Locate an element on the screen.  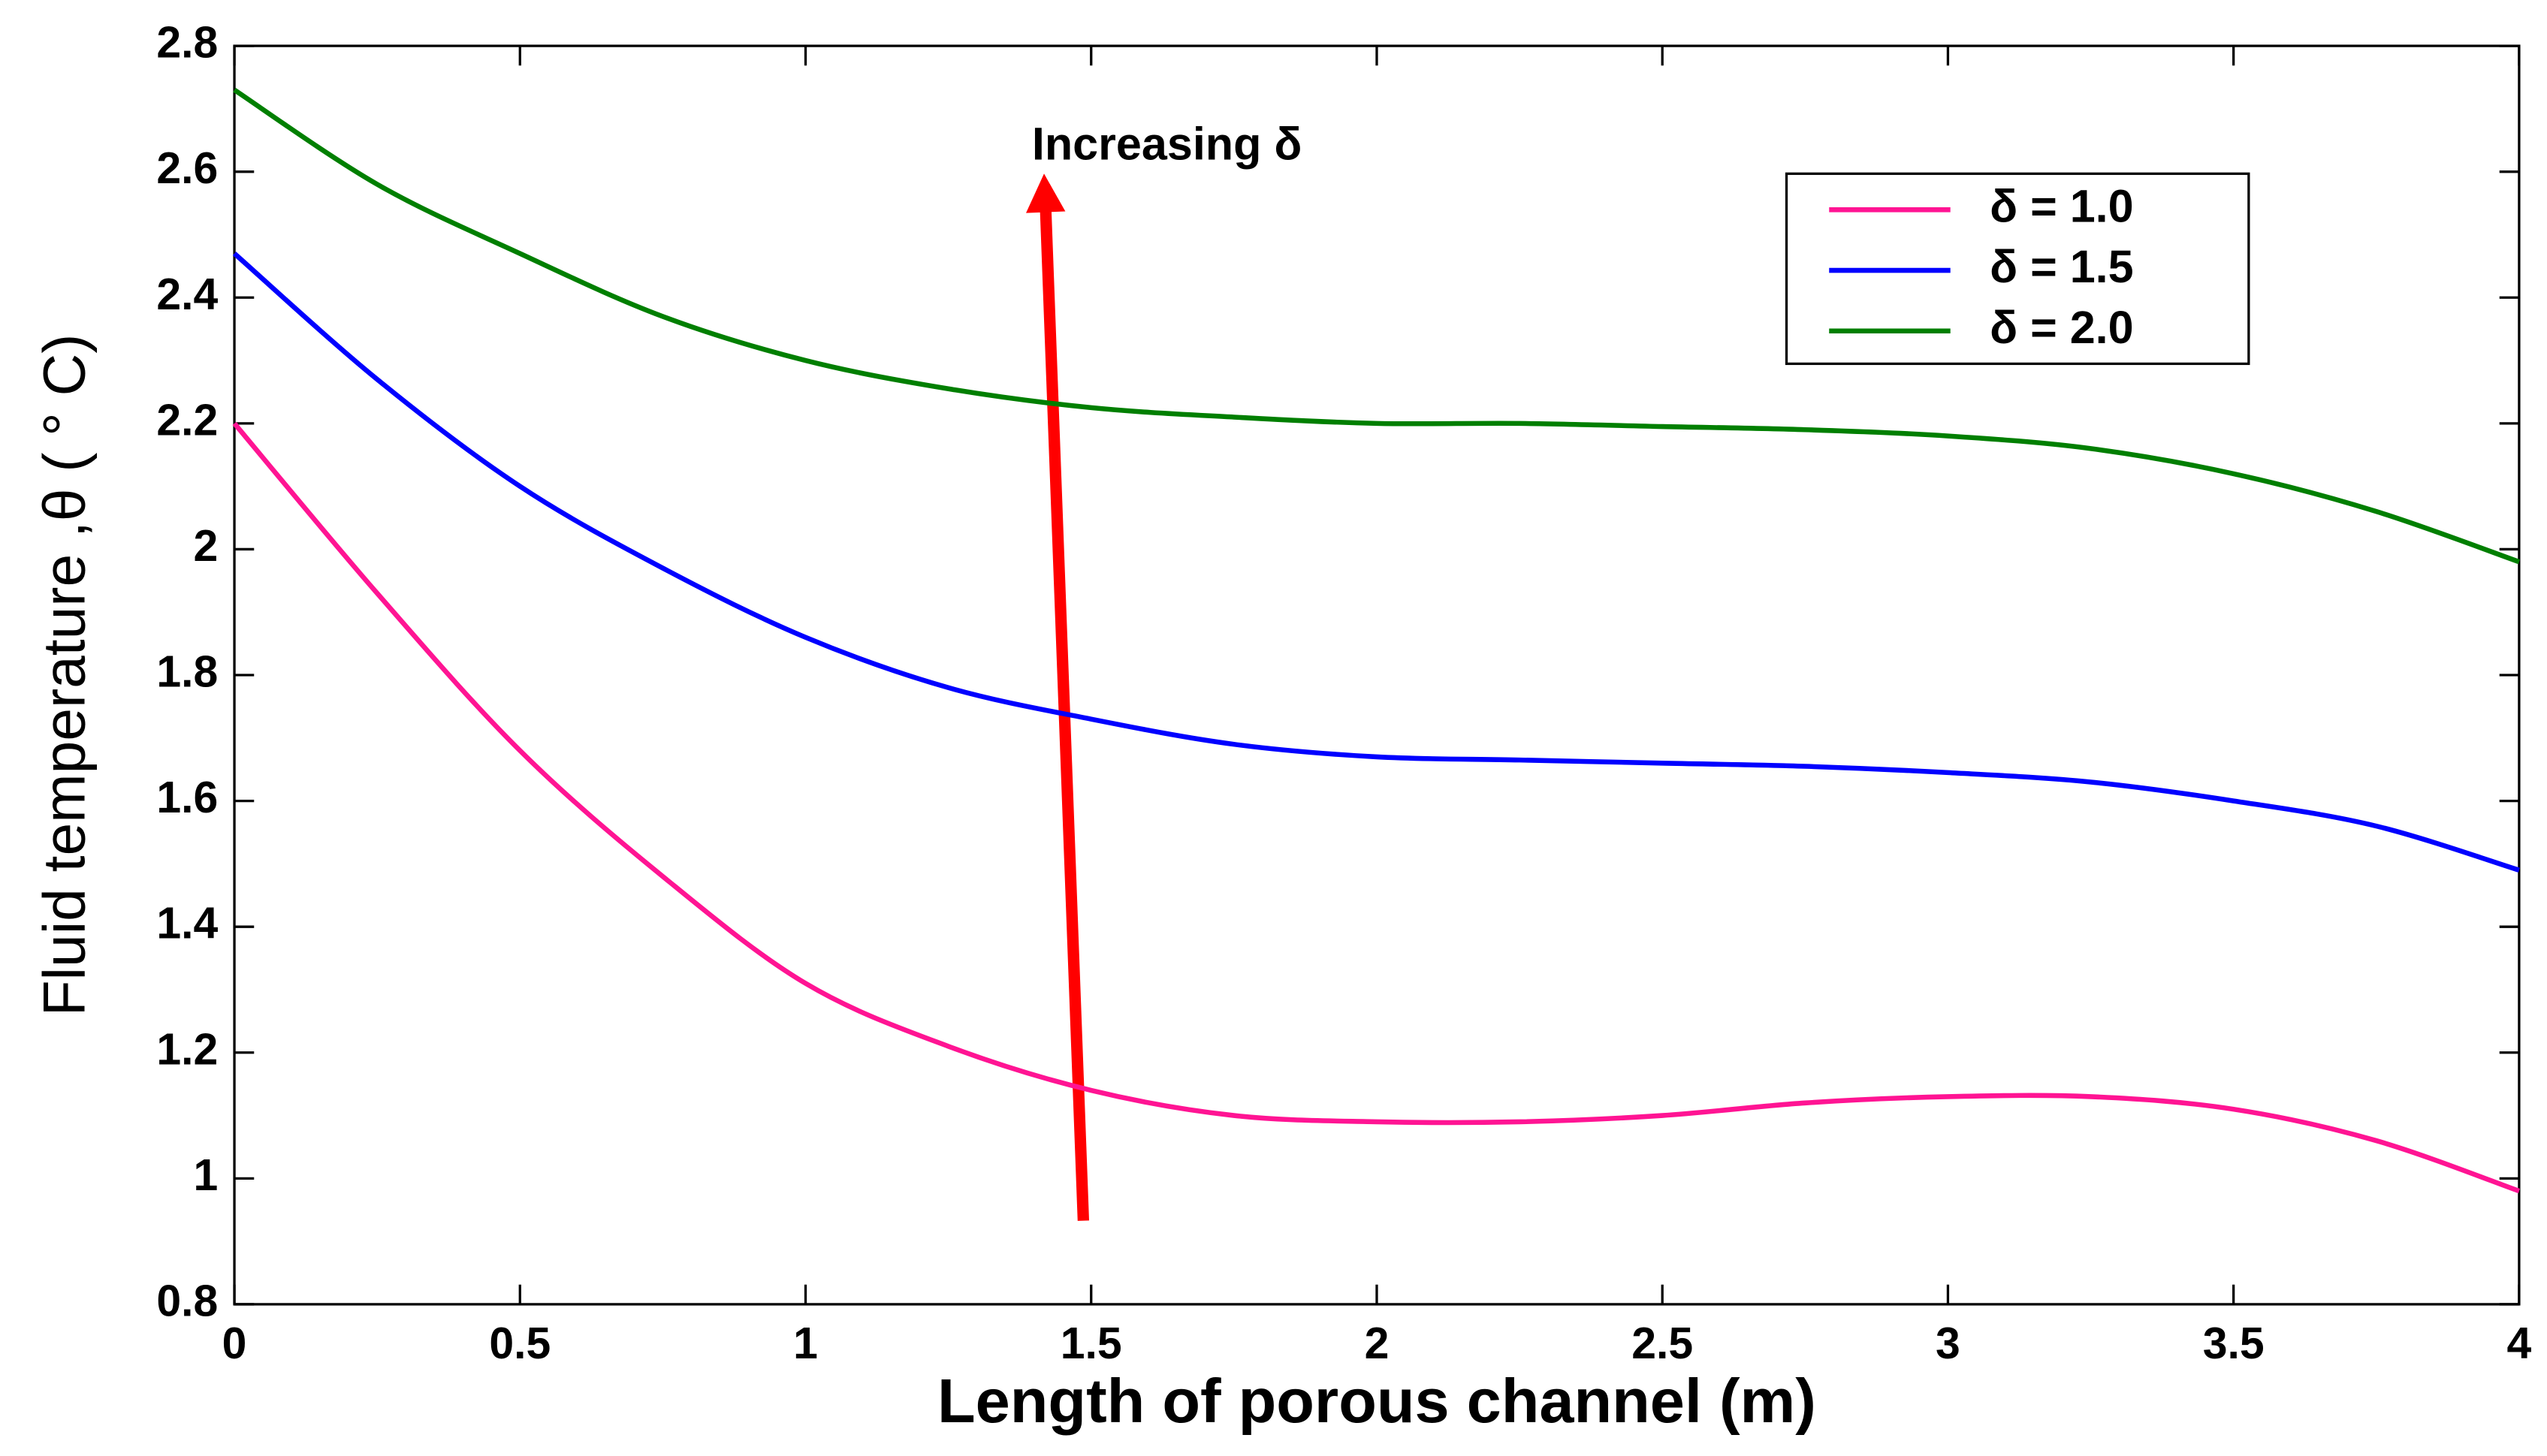
y-tick-label: 2.8 is located at coordinates (187, 43).